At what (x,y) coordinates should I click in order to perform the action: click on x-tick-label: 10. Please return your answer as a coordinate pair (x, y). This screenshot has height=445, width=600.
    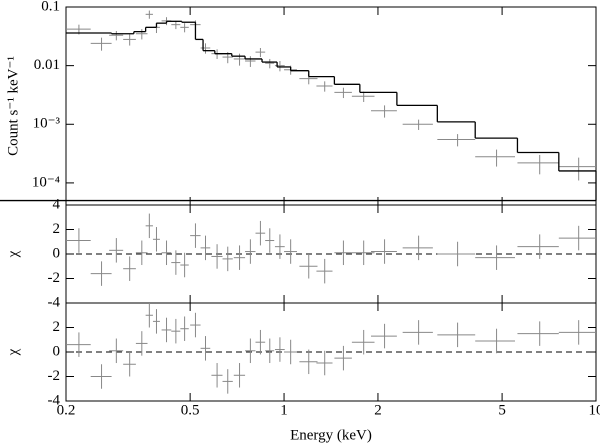
    Looking at the image, I should click on (594, 410).